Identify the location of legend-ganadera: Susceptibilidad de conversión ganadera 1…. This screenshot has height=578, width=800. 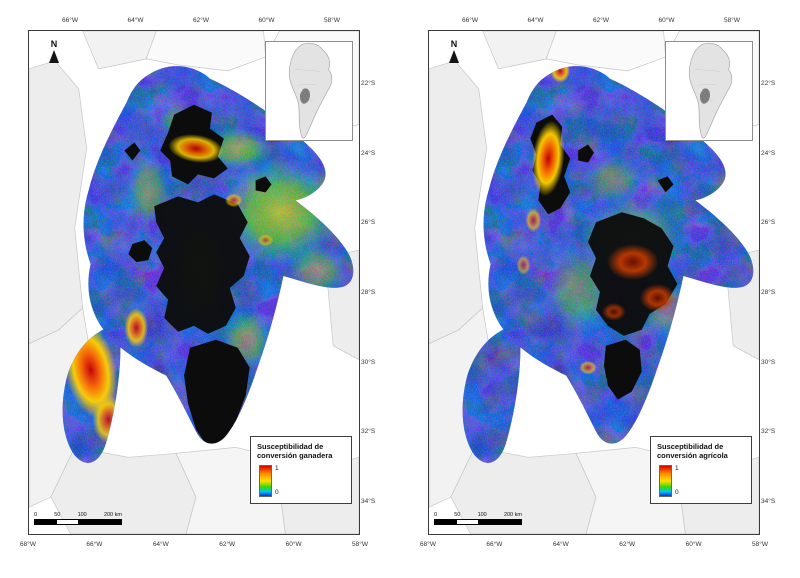
(301, 469).